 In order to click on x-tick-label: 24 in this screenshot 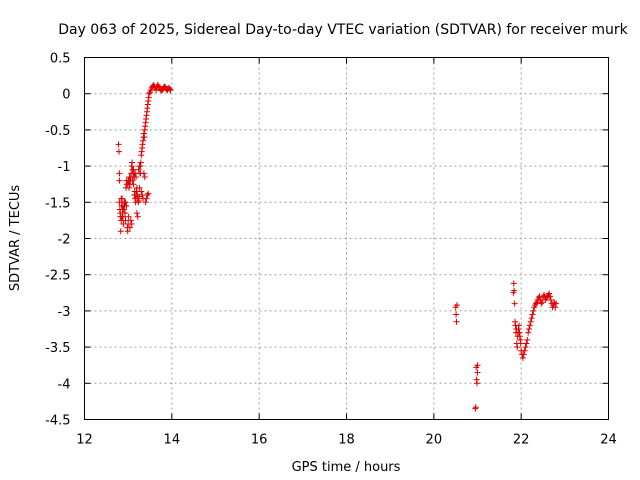, I will do `click(608, 440)`.